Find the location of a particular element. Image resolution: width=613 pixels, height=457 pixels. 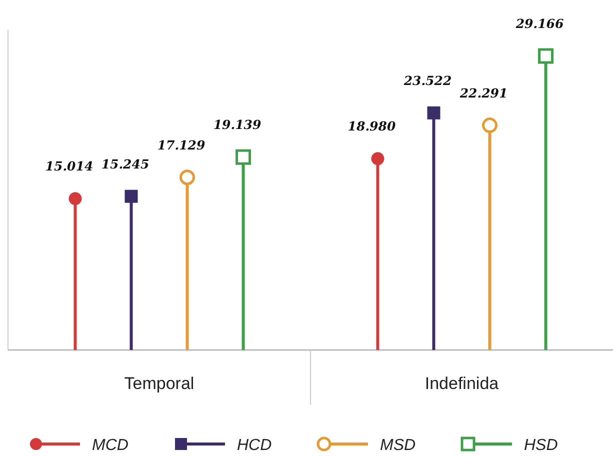

legend-label: MSD is located at coordinates (398, 445).